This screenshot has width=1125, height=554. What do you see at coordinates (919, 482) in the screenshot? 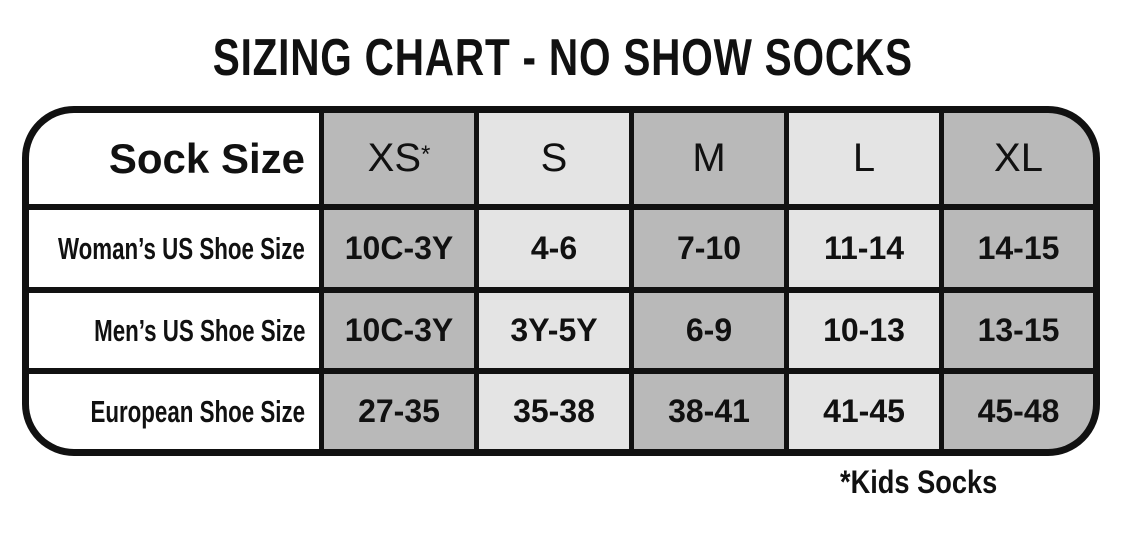
I see `footnote-text: *Kids Socks` at bounding box center [919, 482].